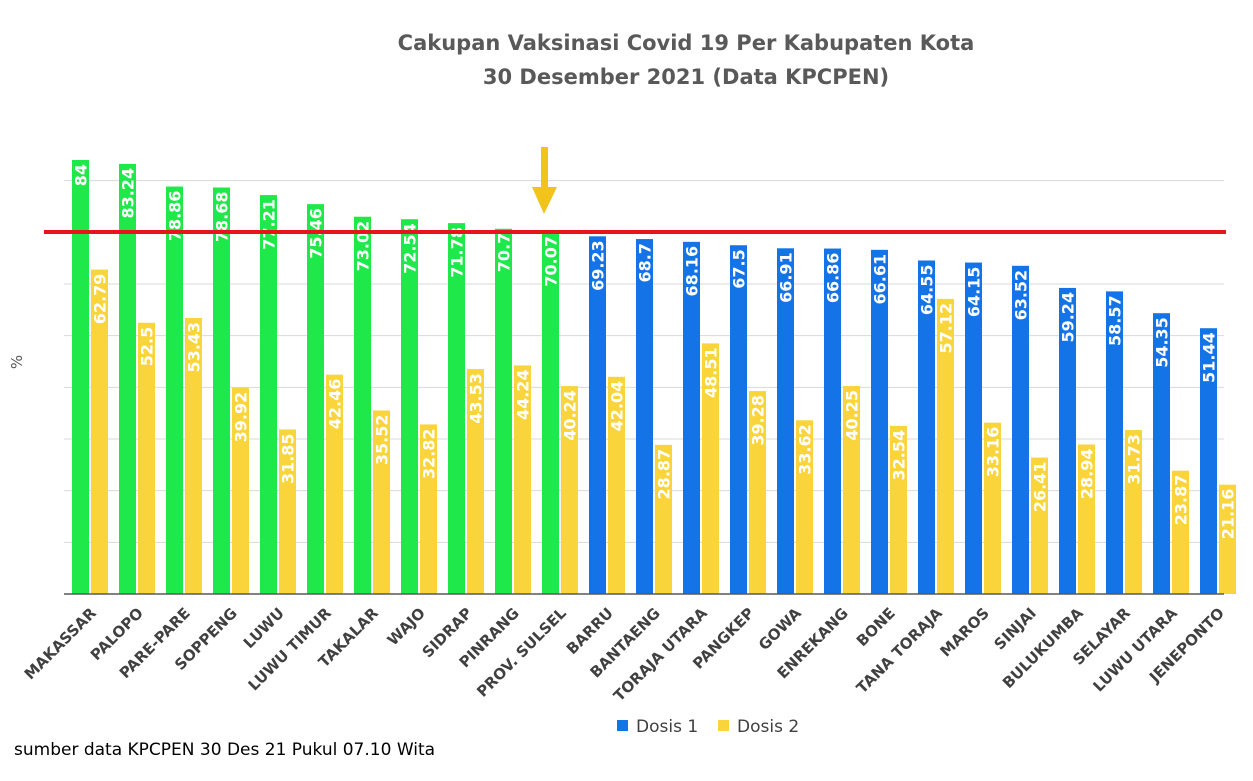  What do you see at coordinates (667, 727) in the screenshot?
I see `legend-label-dosis-1: Dosis 1` at bounding box center [667, 727].